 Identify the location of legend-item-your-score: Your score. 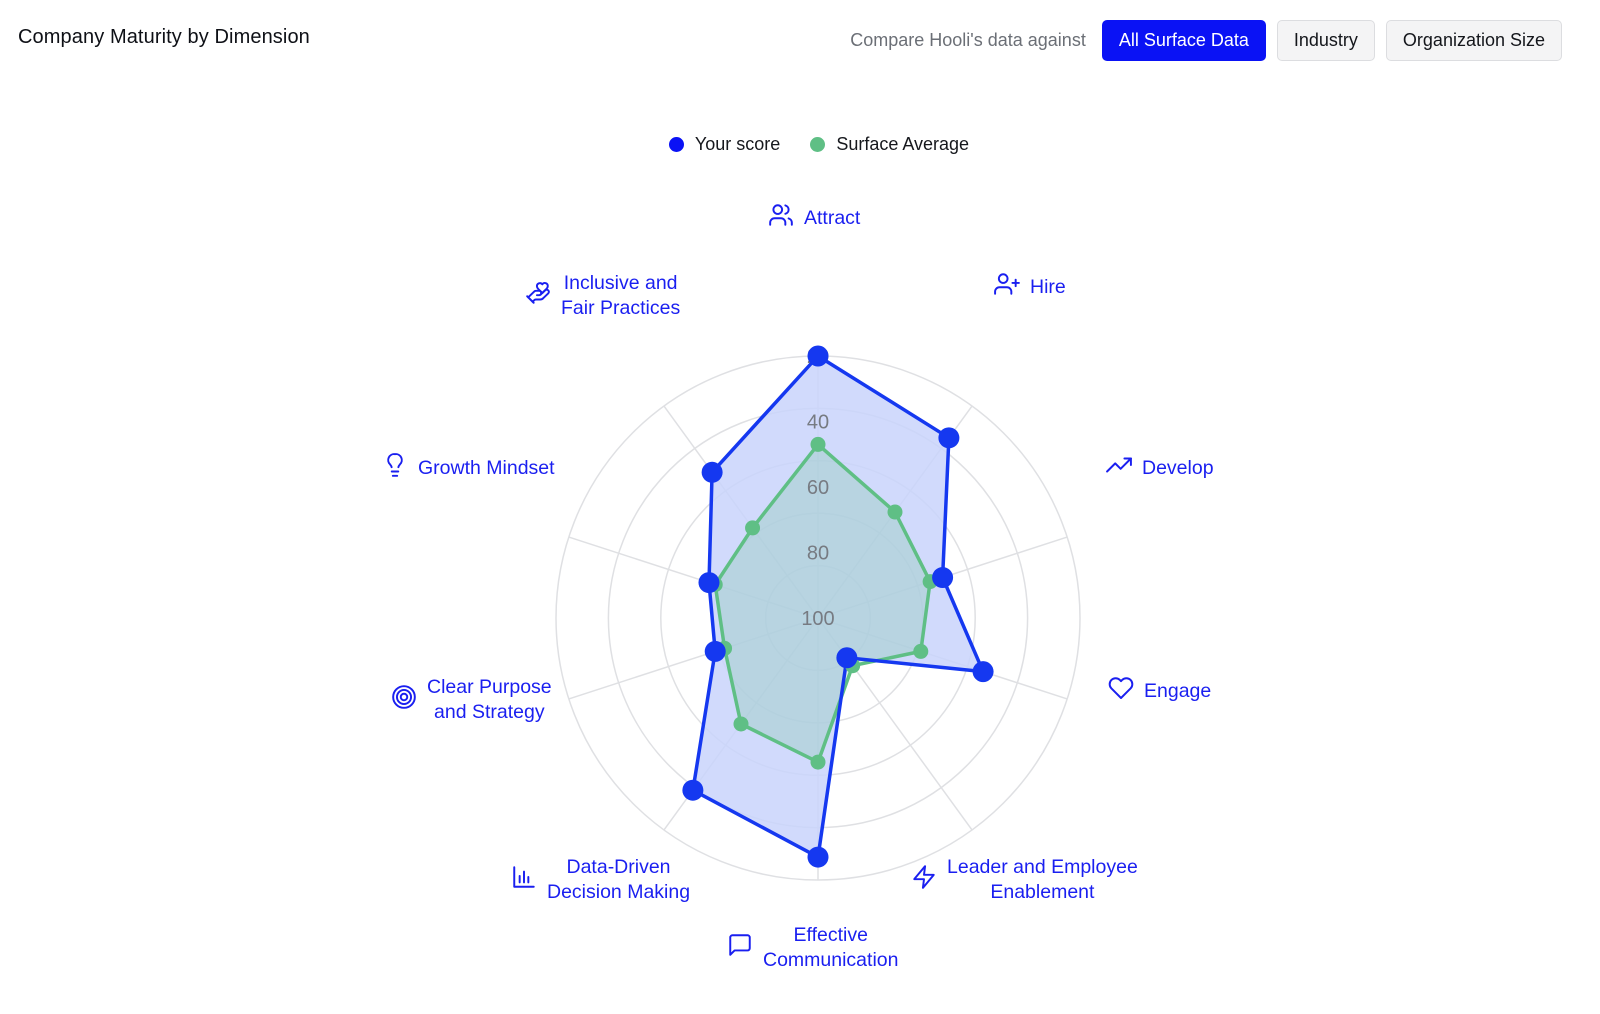
(724, 144).